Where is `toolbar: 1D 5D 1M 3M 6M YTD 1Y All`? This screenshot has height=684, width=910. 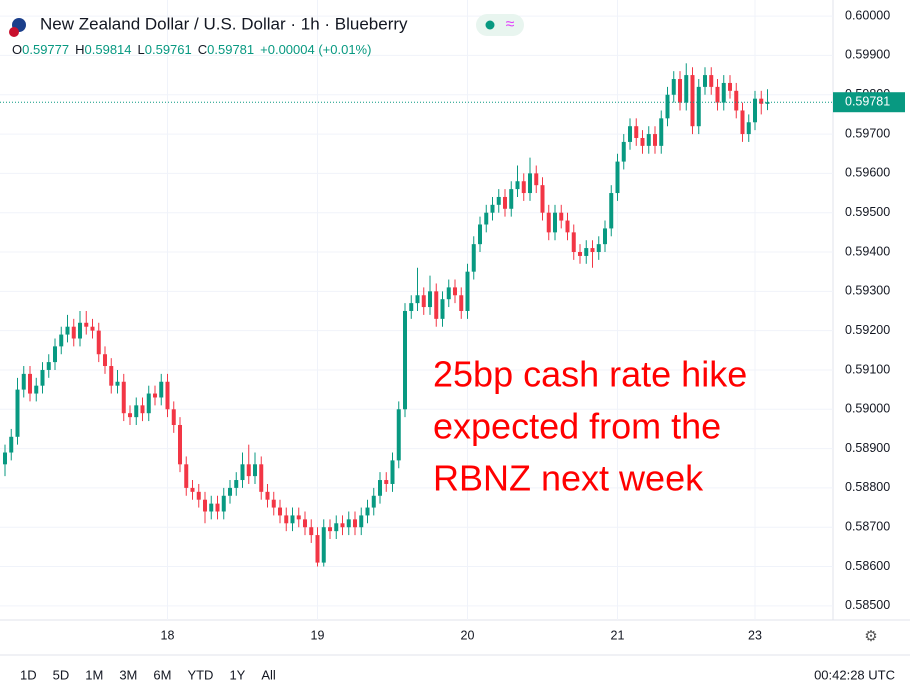 toolbar: 1D 5D 1M 3M 6M YTD 1Y All is located at coordinates (148, 674).